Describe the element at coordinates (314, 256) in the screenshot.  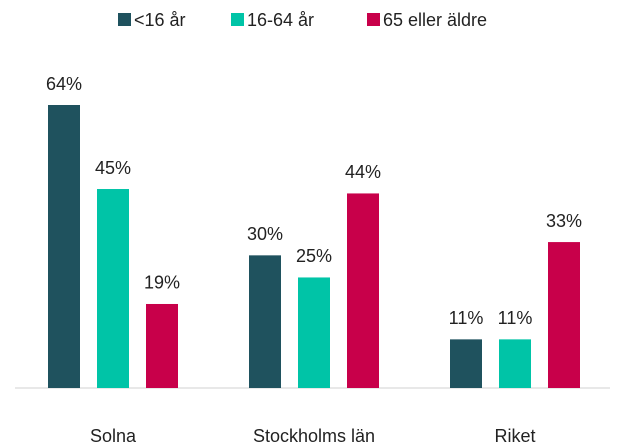
I see `value-label: 25%` at that location.